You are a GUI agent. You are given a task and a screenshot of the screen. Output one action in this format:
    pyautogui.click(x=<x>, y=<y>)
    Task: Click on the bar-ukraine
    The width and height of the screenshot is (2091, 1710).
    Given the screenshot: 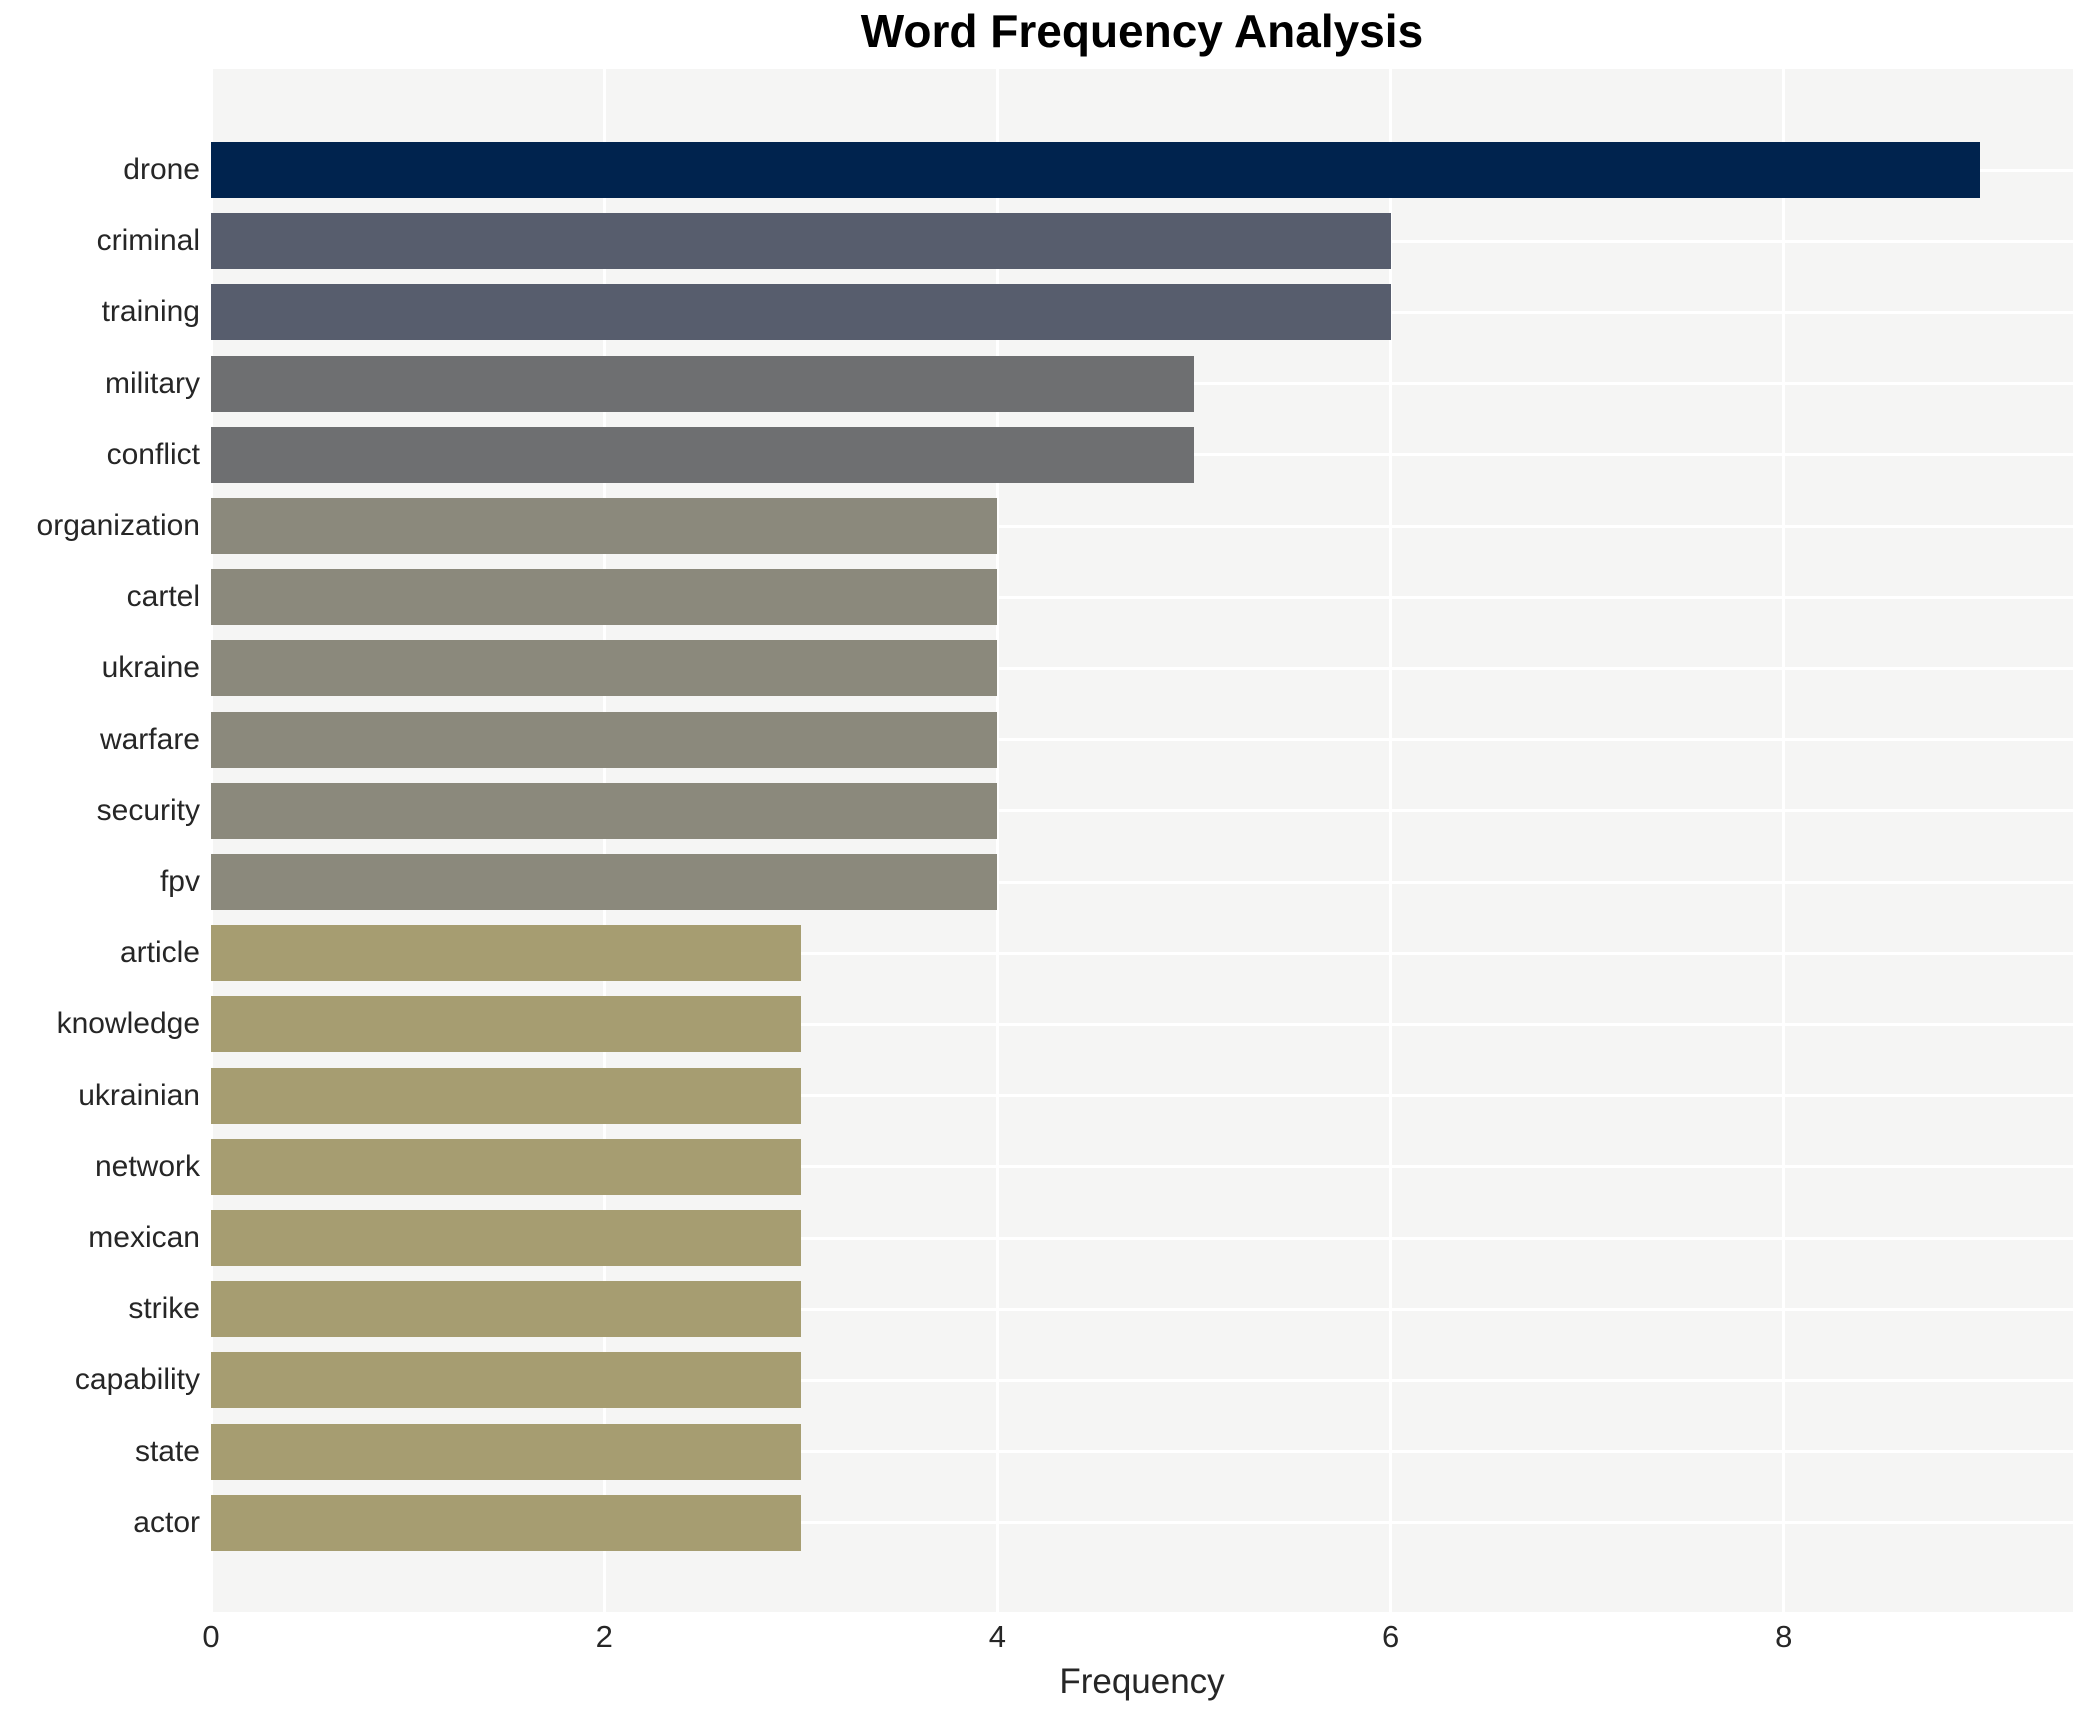 What is the action you would take?
    pyautogui.click(x=604, y=668)
    